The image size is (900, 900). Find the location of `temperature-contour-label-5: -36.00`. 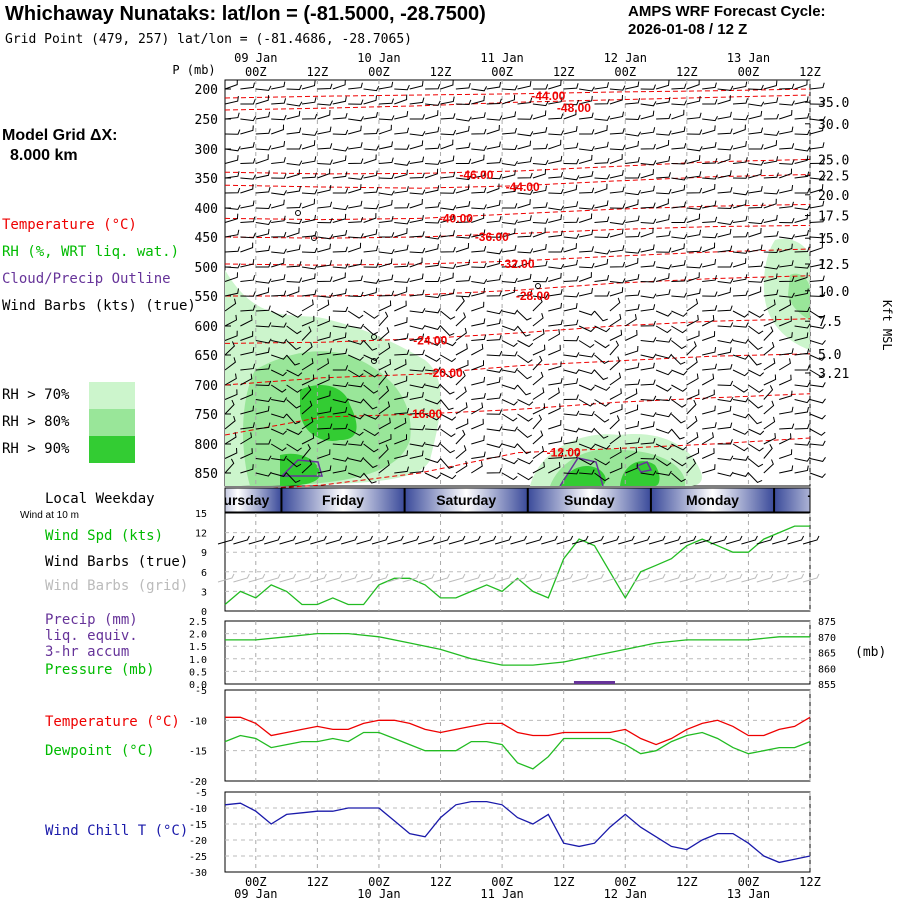

temperature-contour-label-5: -36.00 is located at coordinates (492, 237).